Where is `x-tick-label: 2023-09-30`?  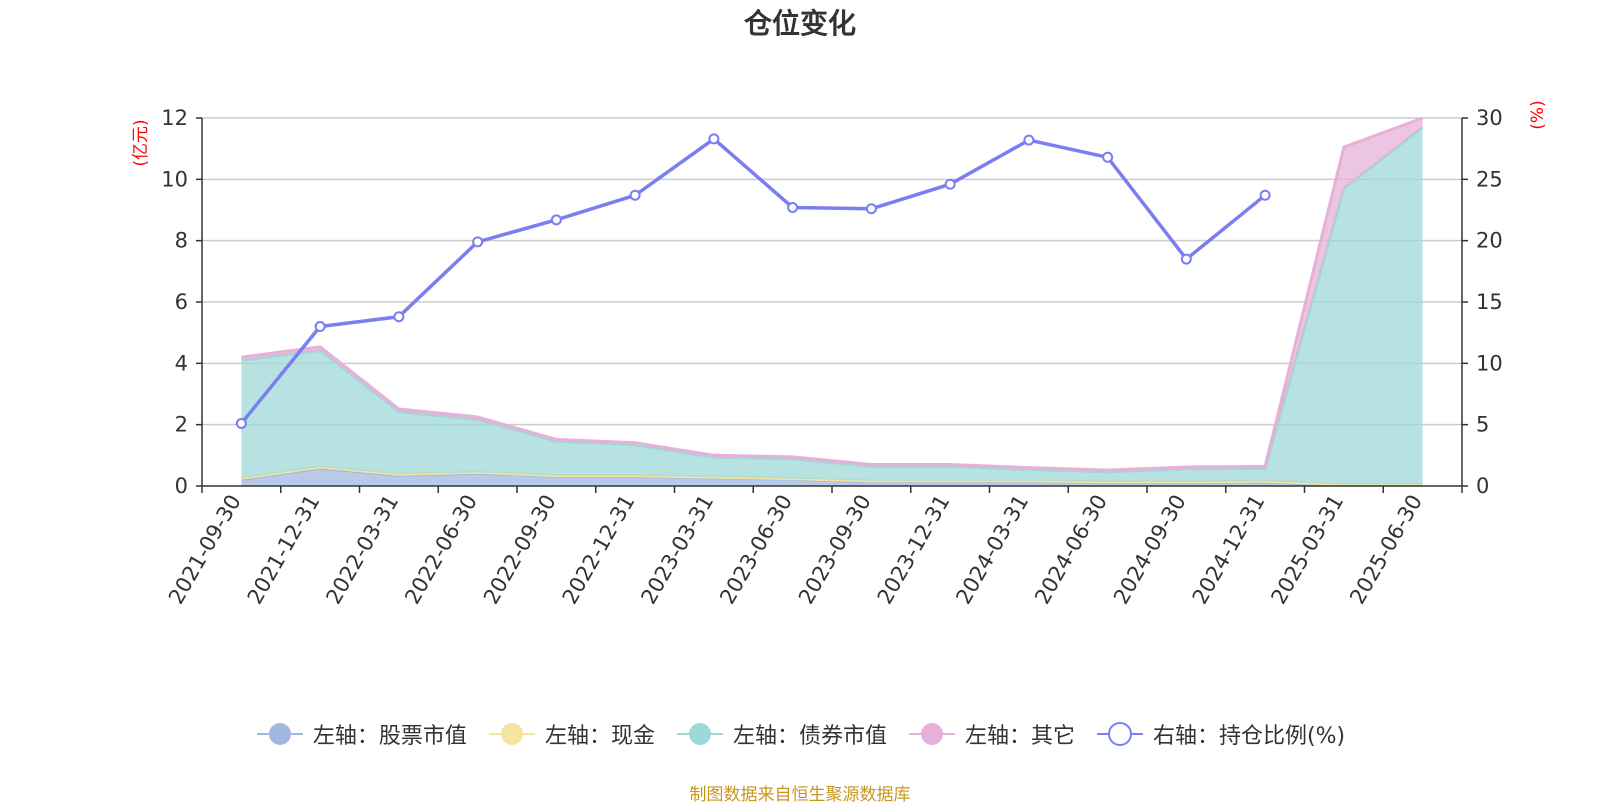 x-tick-label: 2023-09-30 is located at coordinates (835, 550).